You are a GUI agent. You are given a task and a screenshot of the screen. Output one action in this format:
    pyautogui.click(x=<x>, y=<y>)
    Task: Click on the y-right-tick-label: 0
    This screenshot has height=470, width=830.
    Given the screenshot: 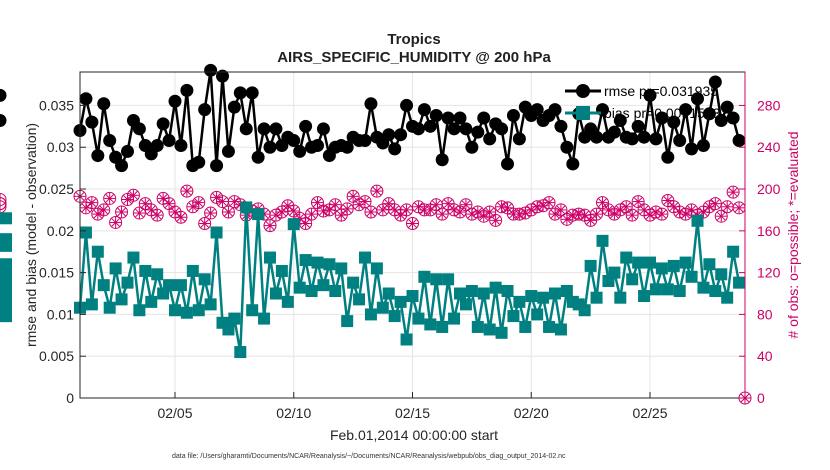 What is the action you would take?
    pyautogui.click(x=761, y=398)
    